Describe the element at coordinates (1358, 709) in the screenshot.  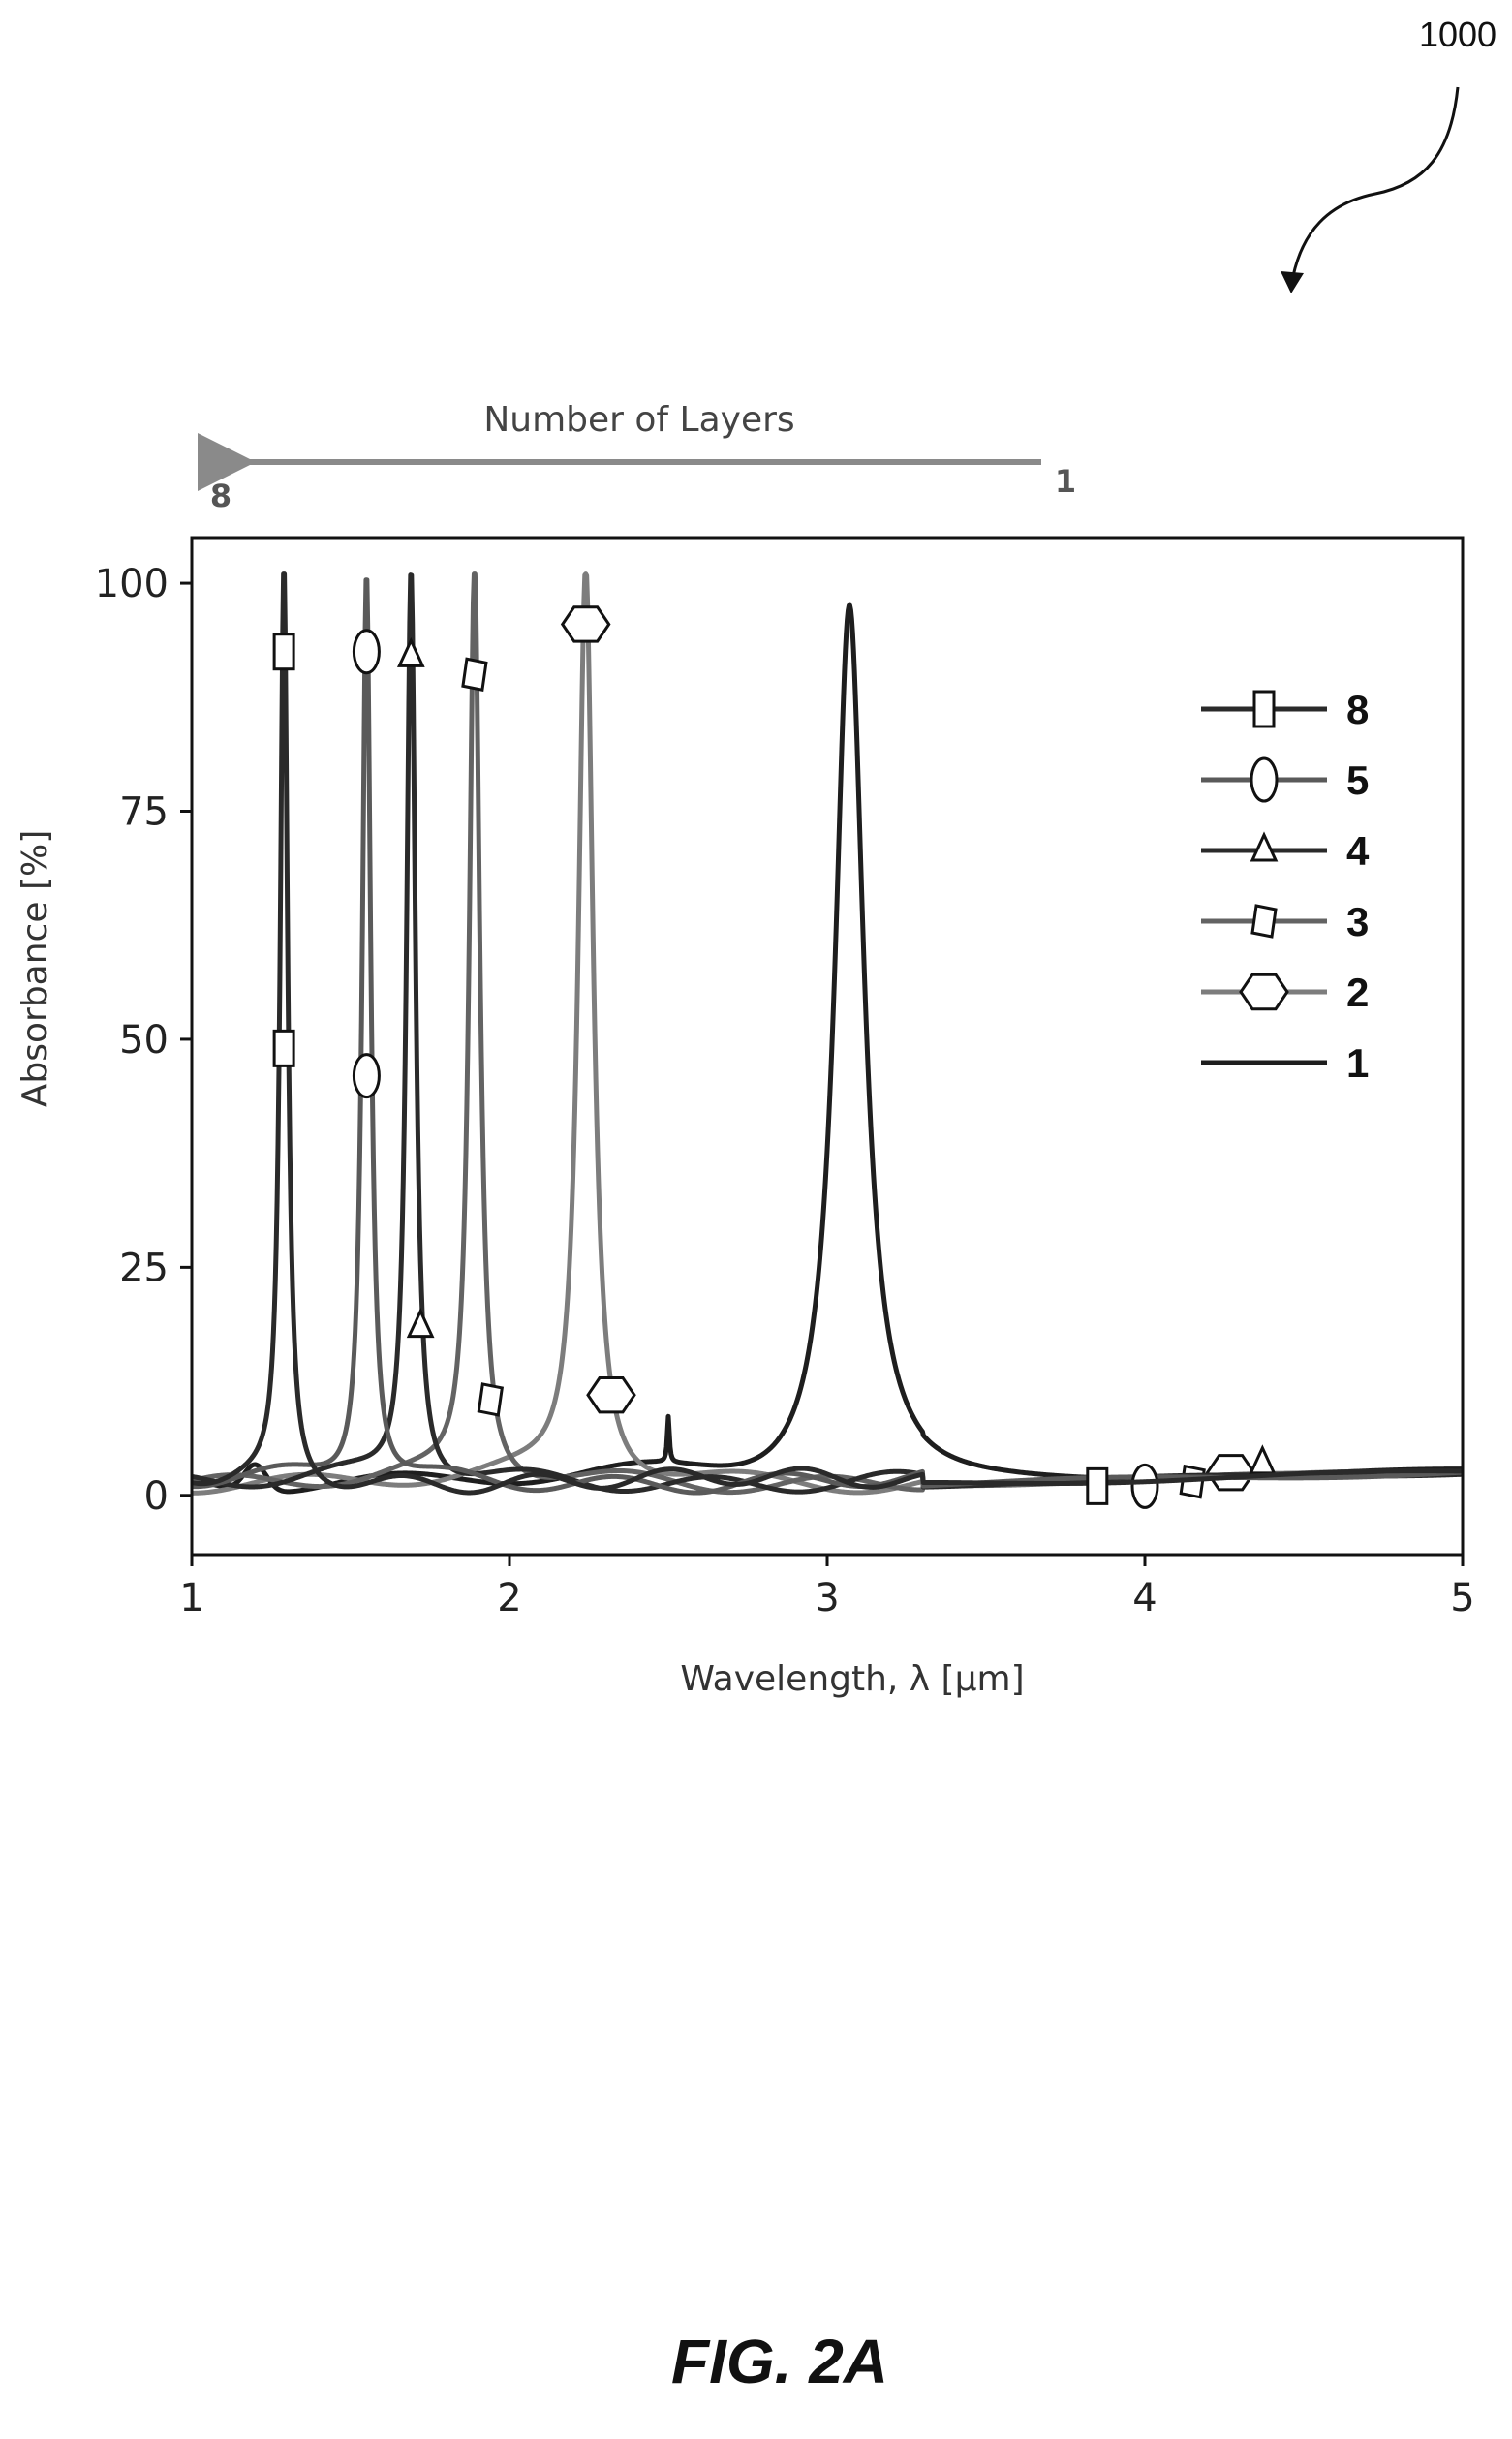
I see `legend-label: 8` at that location.